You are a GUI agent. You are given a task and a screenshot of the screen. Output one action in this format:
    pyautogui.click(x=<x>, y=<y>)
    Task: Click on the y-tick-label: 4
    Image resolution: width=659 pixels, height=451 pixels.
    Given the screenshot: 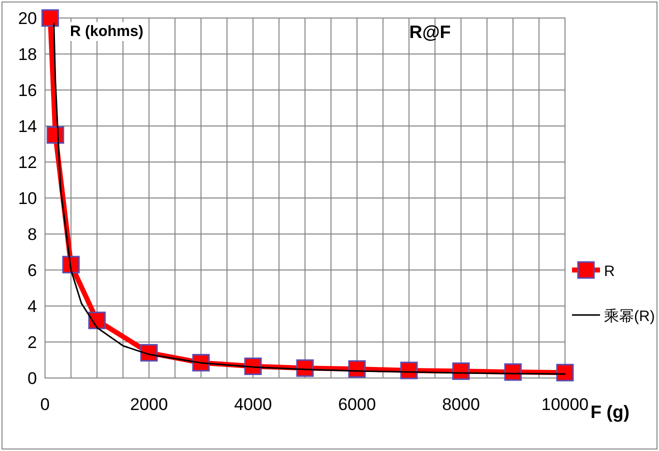 What is the action you would take?
    pyautogui.click(x=32, y=306)
    